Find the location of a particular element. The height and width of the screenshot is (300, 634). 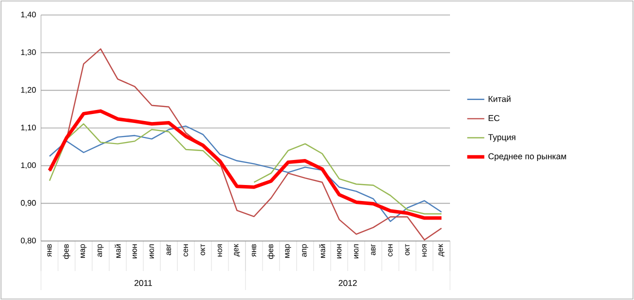

text: 2011 is located at coordinates (143, 283).